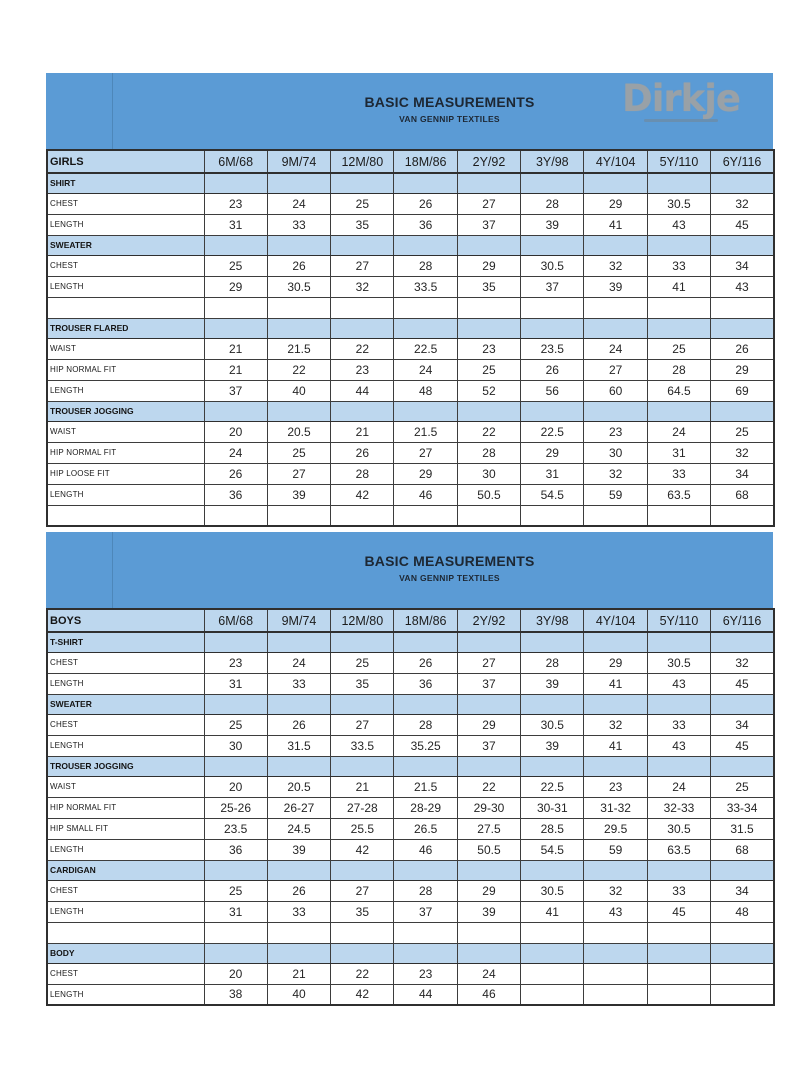  Describe the element at coordinates (425, 224) in the screenshot. I see `value-cell: 36` at that location.